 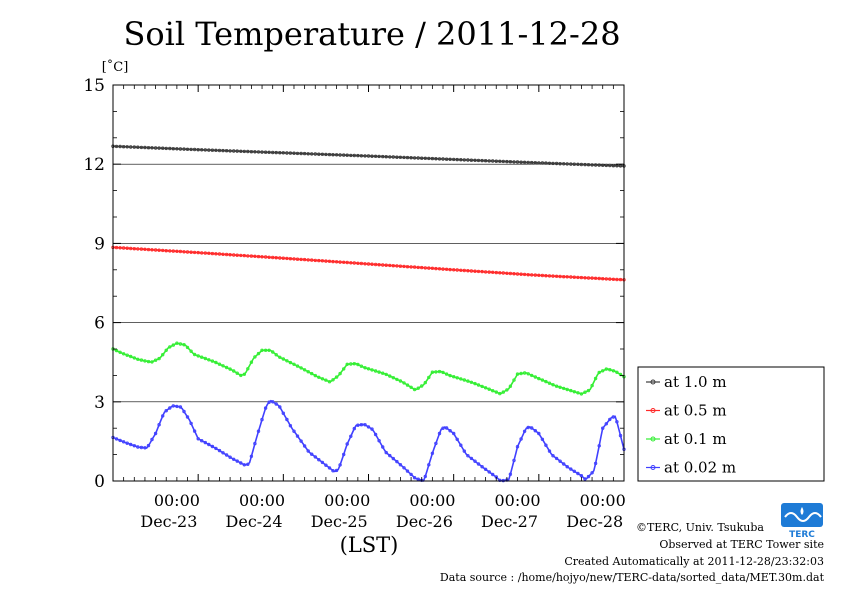 What do you see at coordinates (741, 544) in the screenshot?
I see `credit-observed: Observed at TERC Tower site` at bounding box center [741, 544].